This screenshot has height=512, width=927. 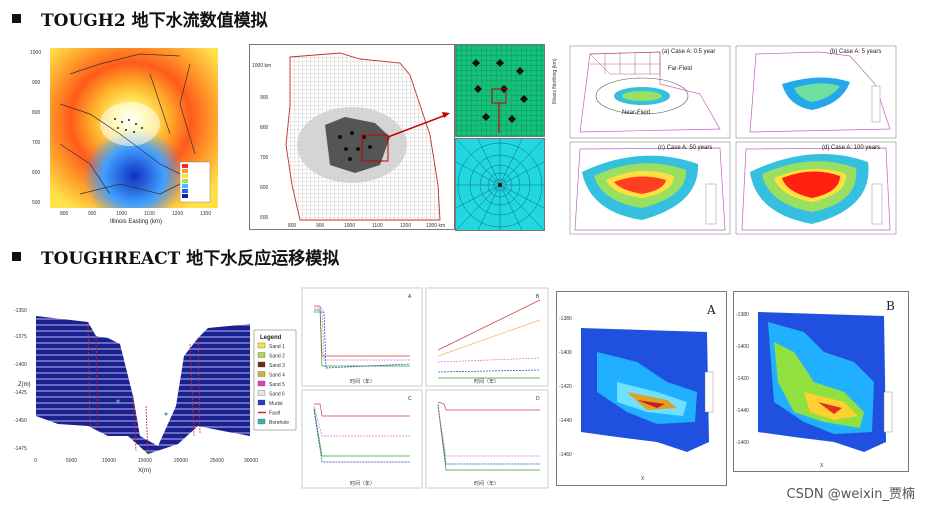 What do you see at coordinates (92, 214) in the screenshot?
I see `map1-xtick: 900` at bounding box center [92, 214].